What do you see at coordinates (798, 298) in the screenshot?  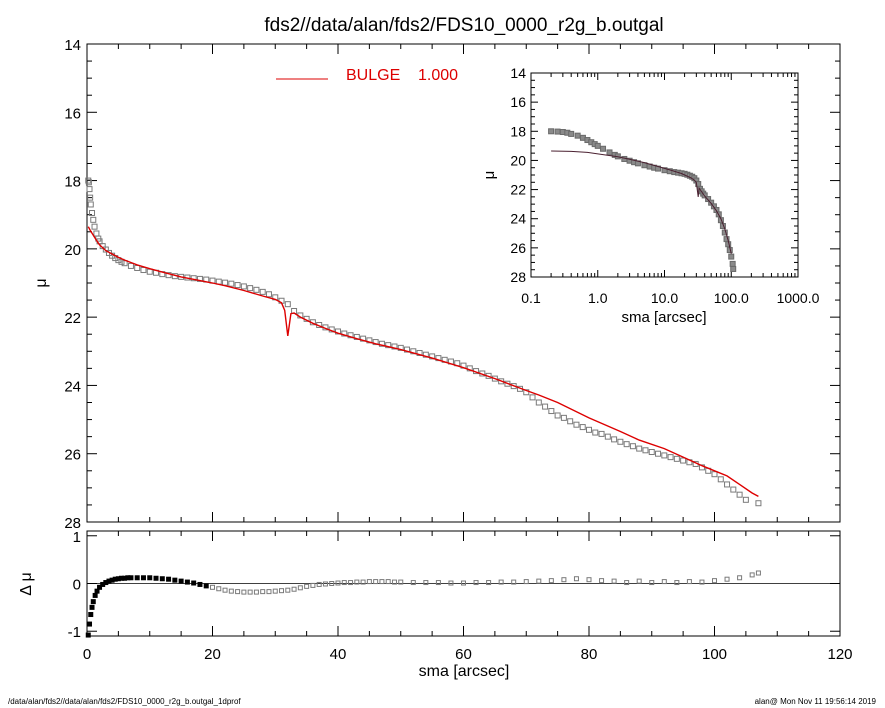 I see `inset-x-tick-label: 1000.0` at bounding box center [798, 298].